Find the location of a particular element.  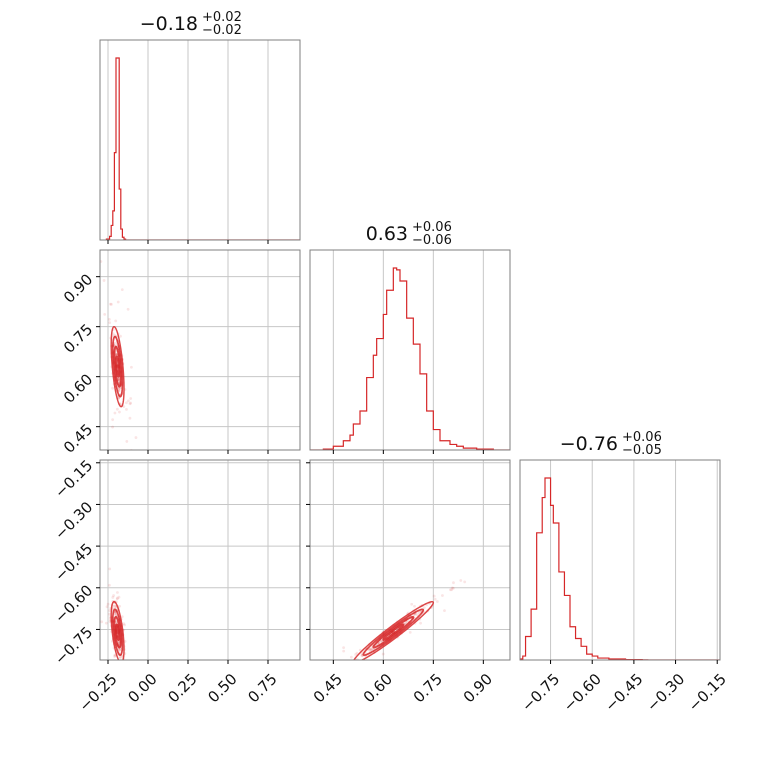

param-title-minus: −0.05 is located at coordinates (642, 450).